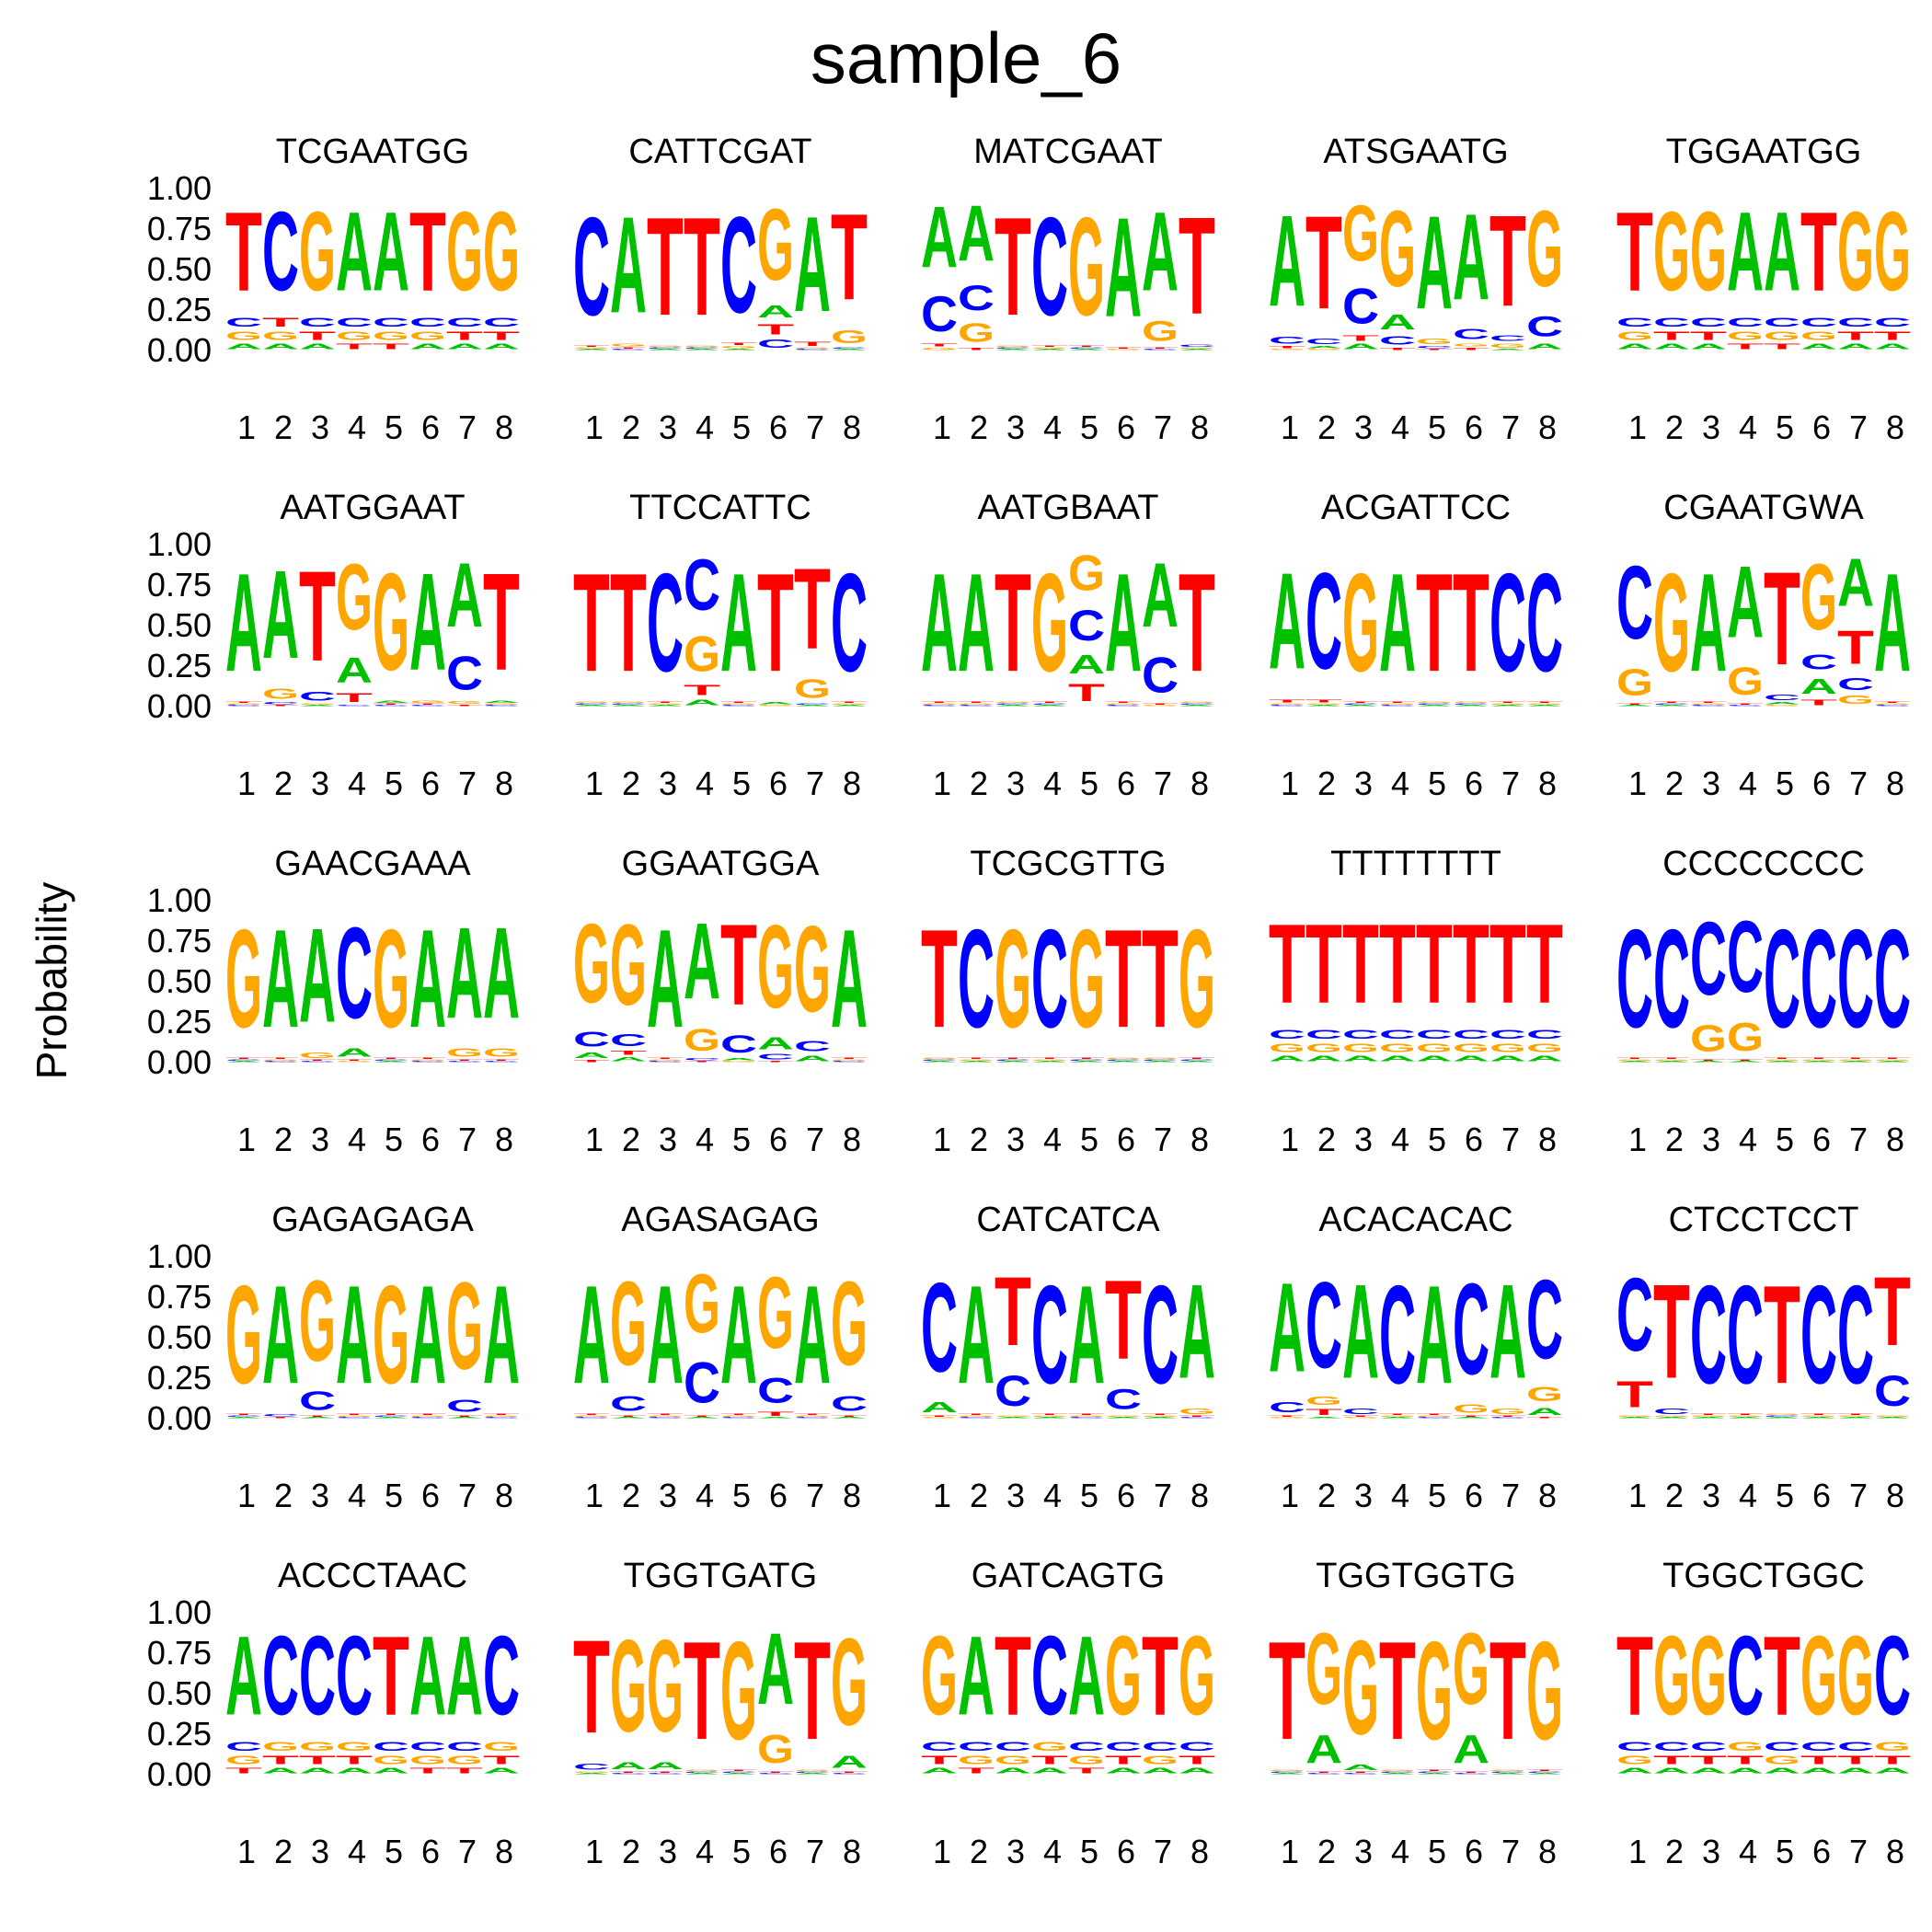 This screenshot has width=1932, height=1932. Describe the element at coordinates (372, 151) in the screenshot. I see `panel-title: TCGAATGG` at that location.